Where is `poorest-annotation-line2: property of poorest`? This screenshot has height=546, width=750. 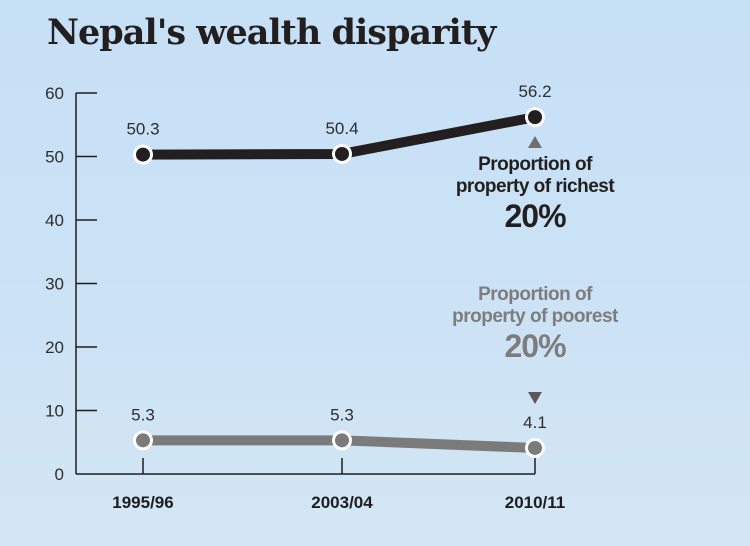
poorest-annotation-line2: property of poorest is located at coordinates (535, 316).